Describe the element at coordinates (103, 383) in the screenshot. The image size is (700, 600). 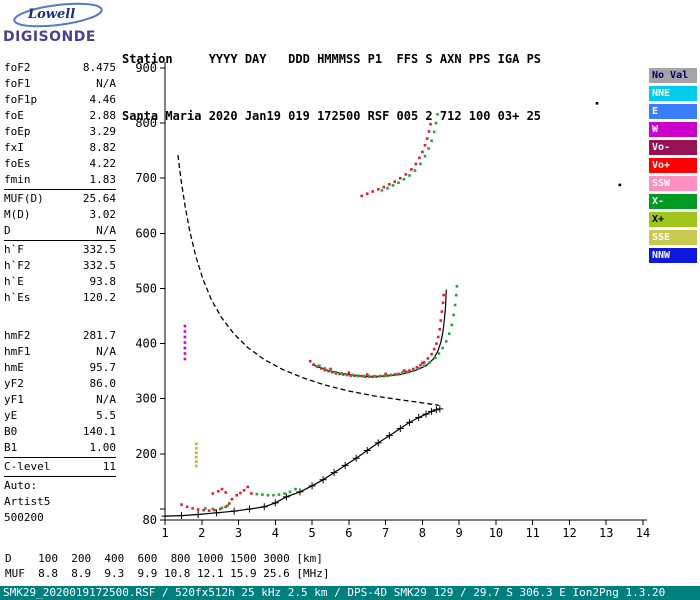
I see `param-value: 86.0` at that location.